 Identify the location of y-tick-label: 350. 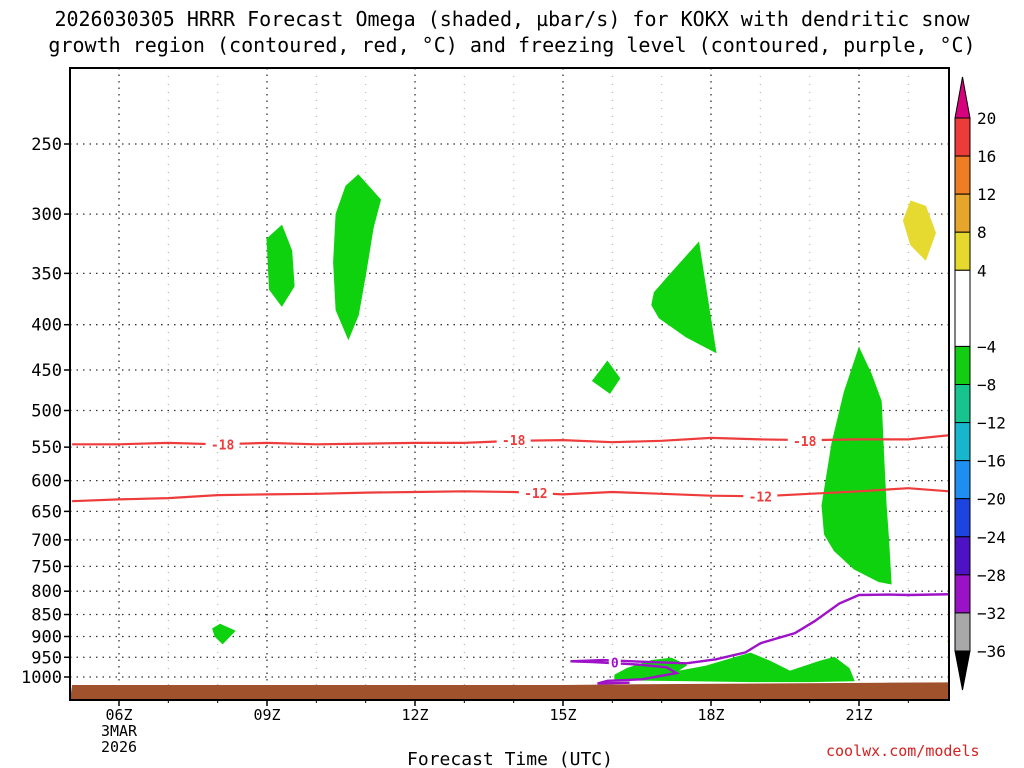
(46, 274).